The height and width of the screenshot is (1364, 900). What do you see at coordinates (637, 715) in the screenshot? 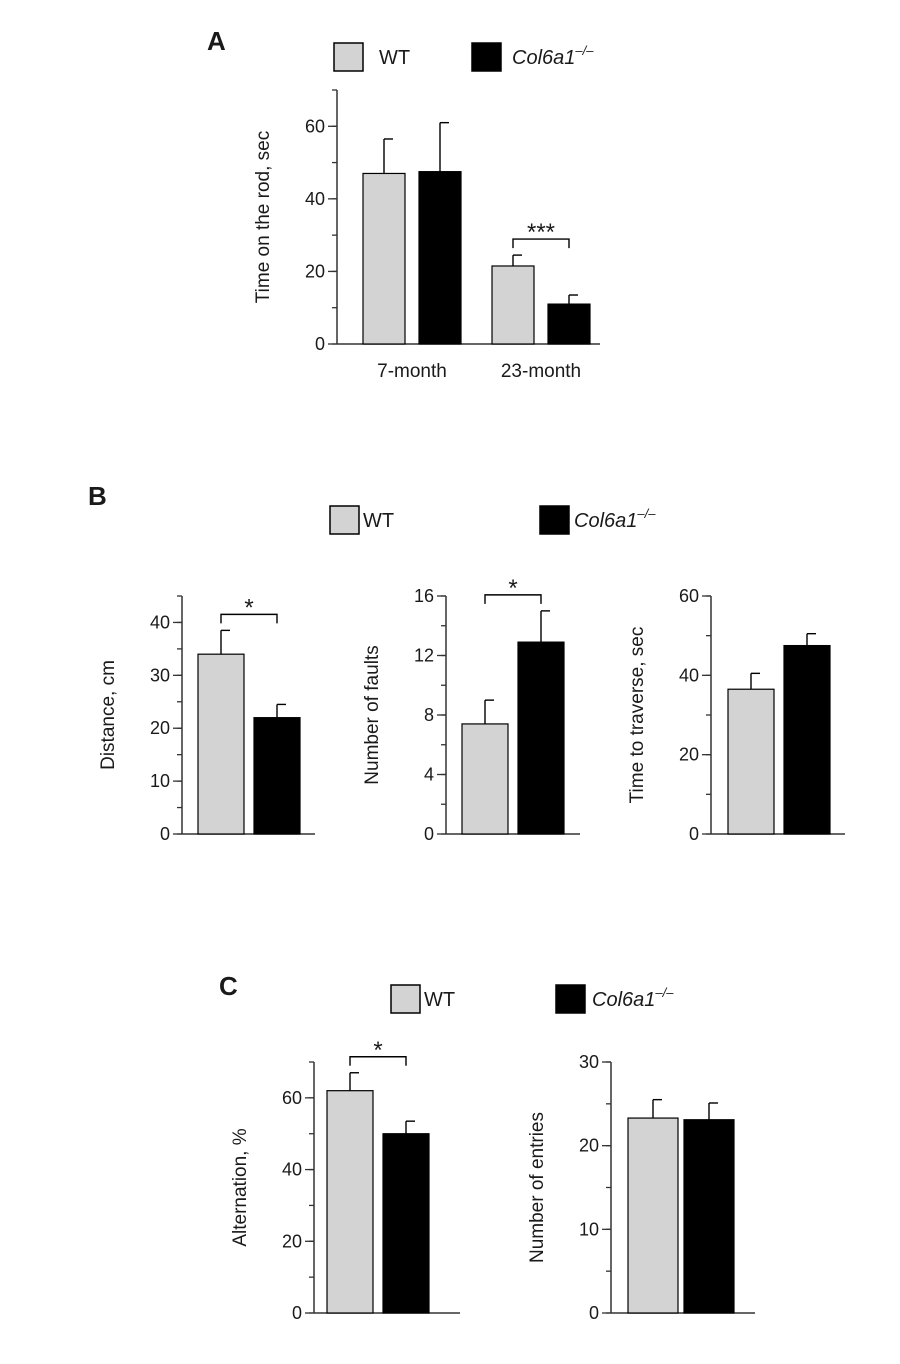
I see `y-axis-label: Time to traverse, sec` at bounding box center [637, 715].